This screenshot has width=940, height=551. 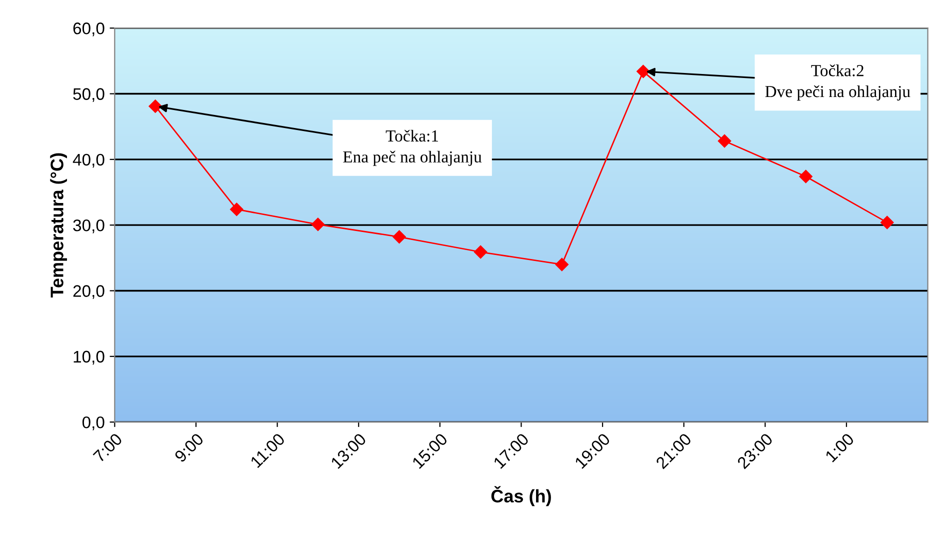 What do you see at coordinates (189, 447) in the screenshot?
I see `x-tick-label: 9:00` at bounding box center [189, 447].